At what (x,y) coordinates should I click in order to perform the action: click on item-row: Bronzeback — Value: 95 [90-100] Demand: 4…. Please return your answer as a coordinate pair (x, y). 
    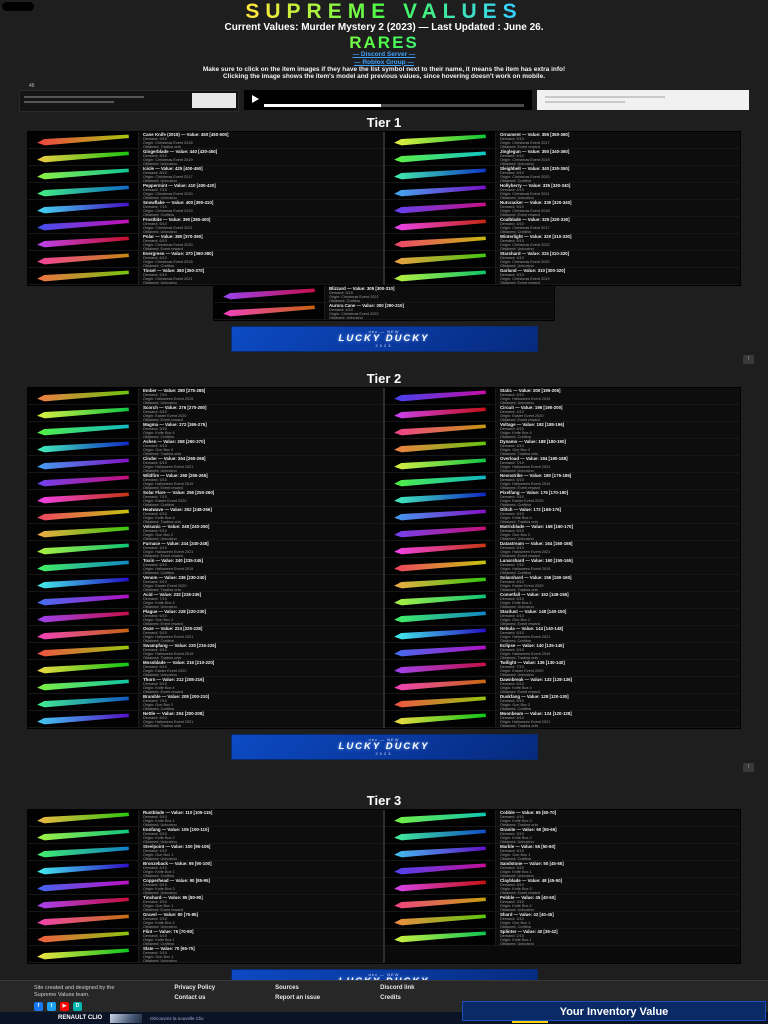
    Looking at the image, I should click on (205, 869).